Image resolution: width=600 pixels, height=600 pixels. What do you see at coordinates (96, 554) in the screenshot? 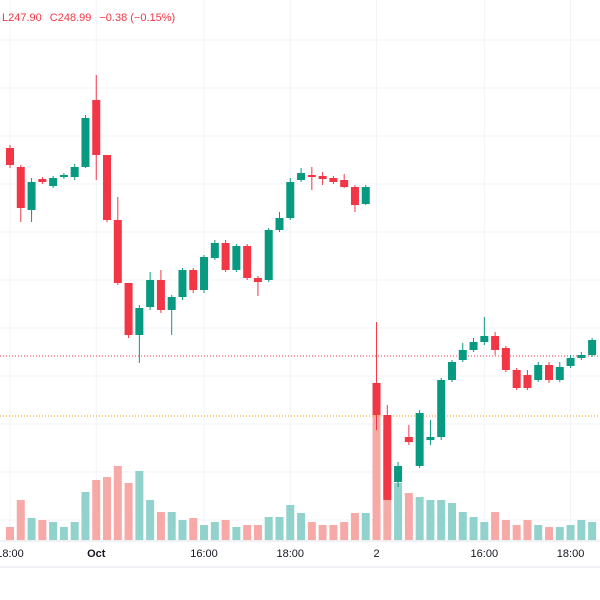
I see `x-tick-label: Oct` at bounding box center [96, 554].